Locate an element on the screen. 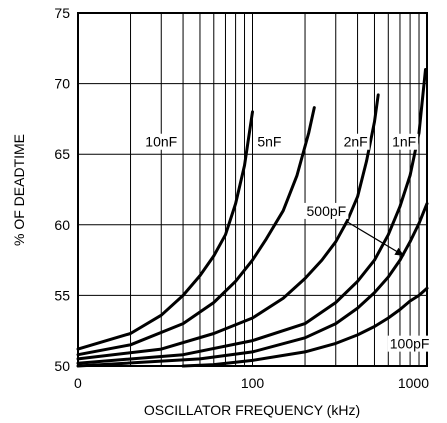 The image size is (447, 423). x-tick-label: 0 is located at coordinates (78, 383).